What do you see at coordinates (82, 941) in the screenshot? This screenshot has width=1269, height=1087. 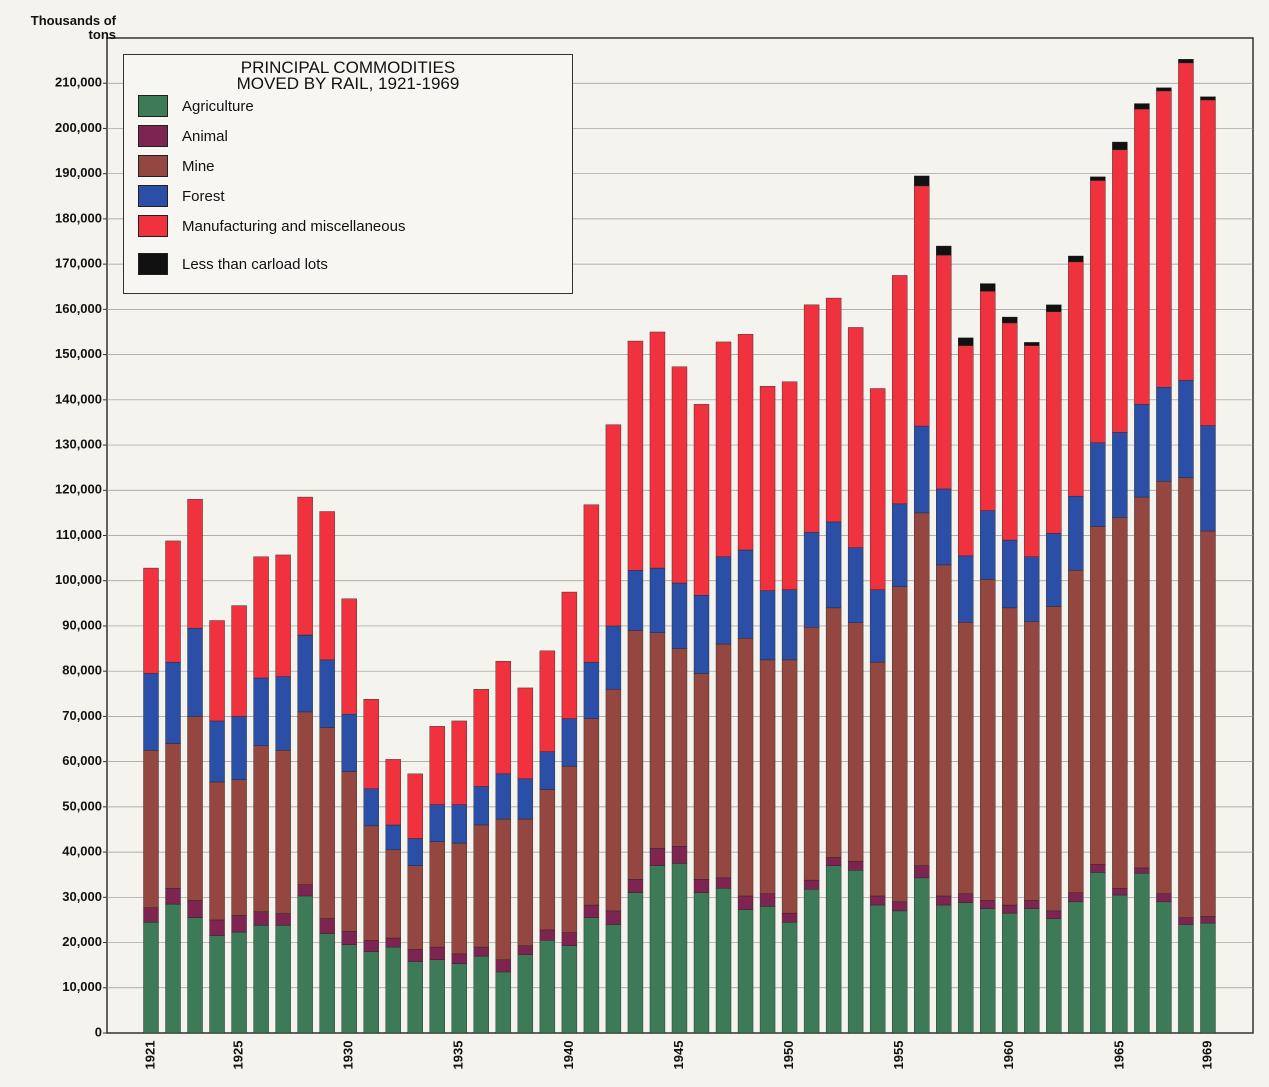 I see `y-tick-label: 20,000` at bounding box center [82, 941].